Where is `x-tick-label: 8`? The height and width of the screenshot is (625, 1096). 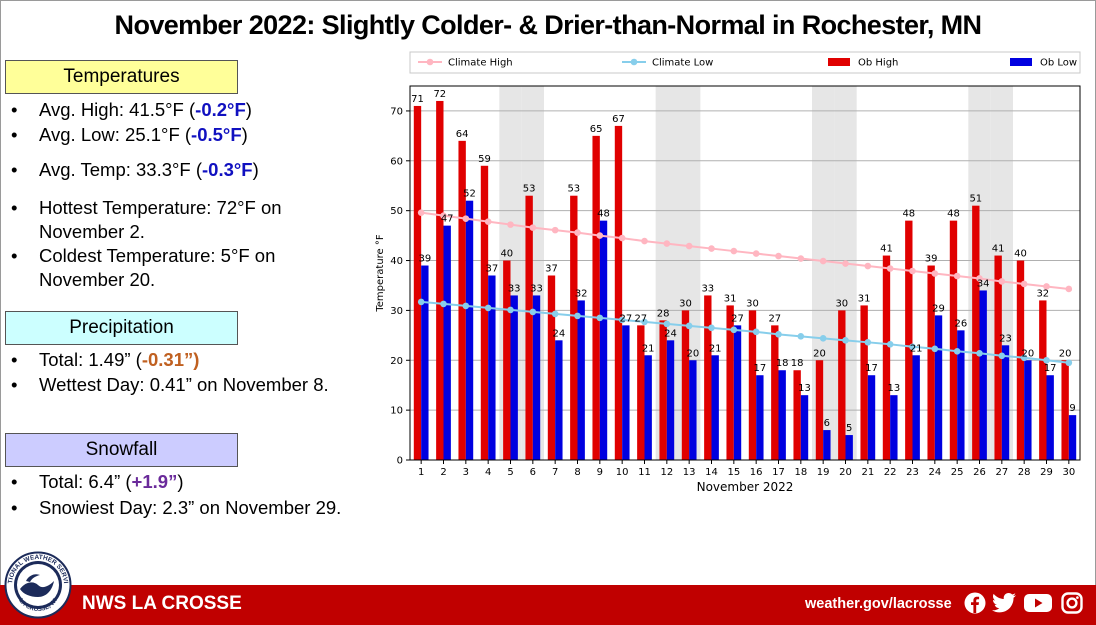 x-tick-label: 8 is located at coordinates (577, 472).